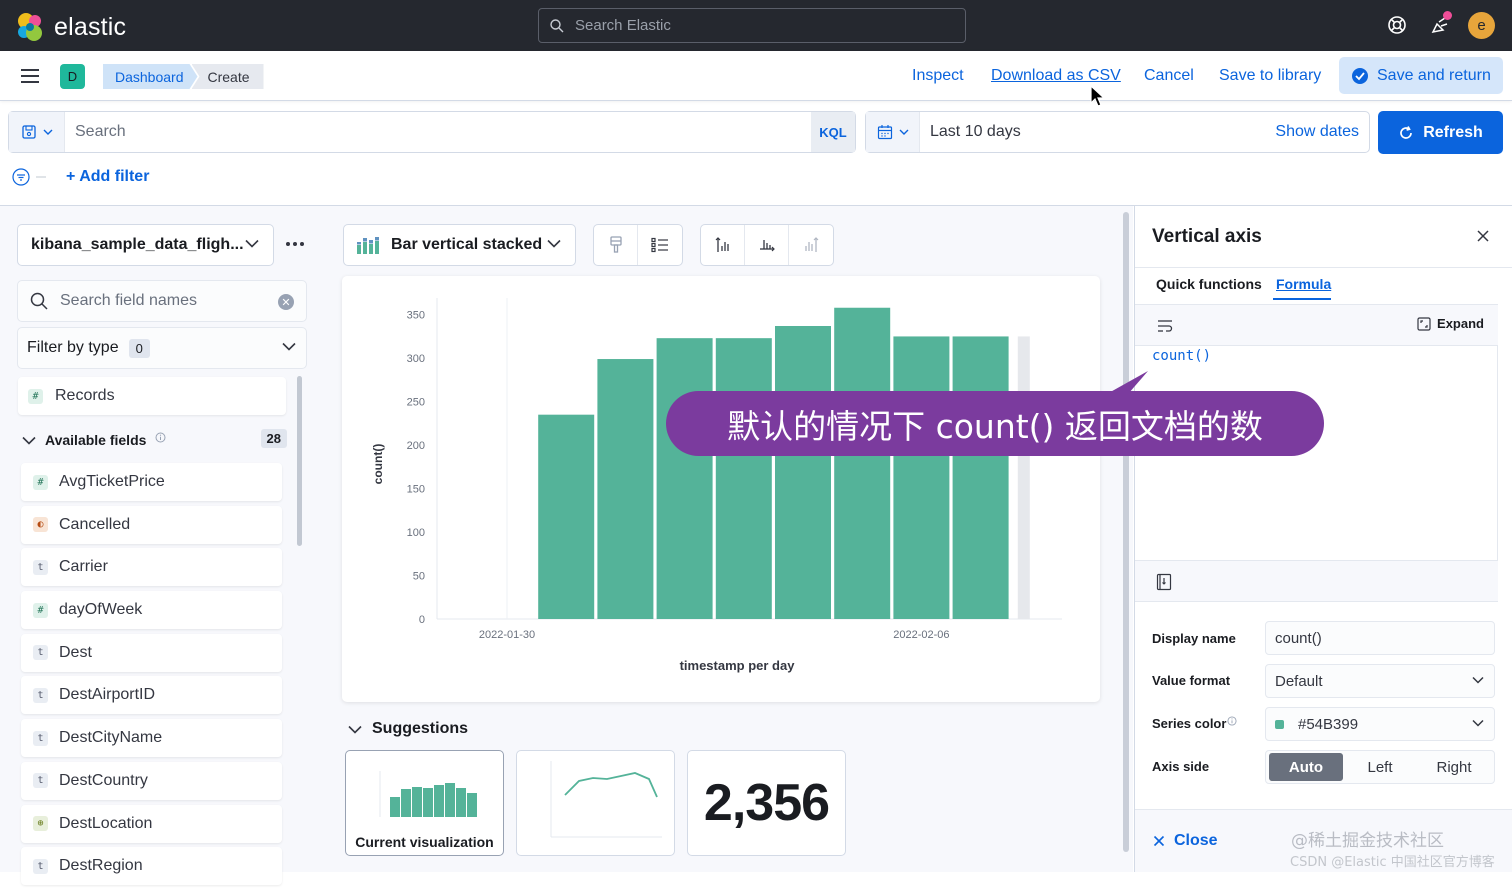  What do you see at coordinates (1450, 323) in the screenshot?
I see `expand-button: Expand` at bounding box center [1450, 323].